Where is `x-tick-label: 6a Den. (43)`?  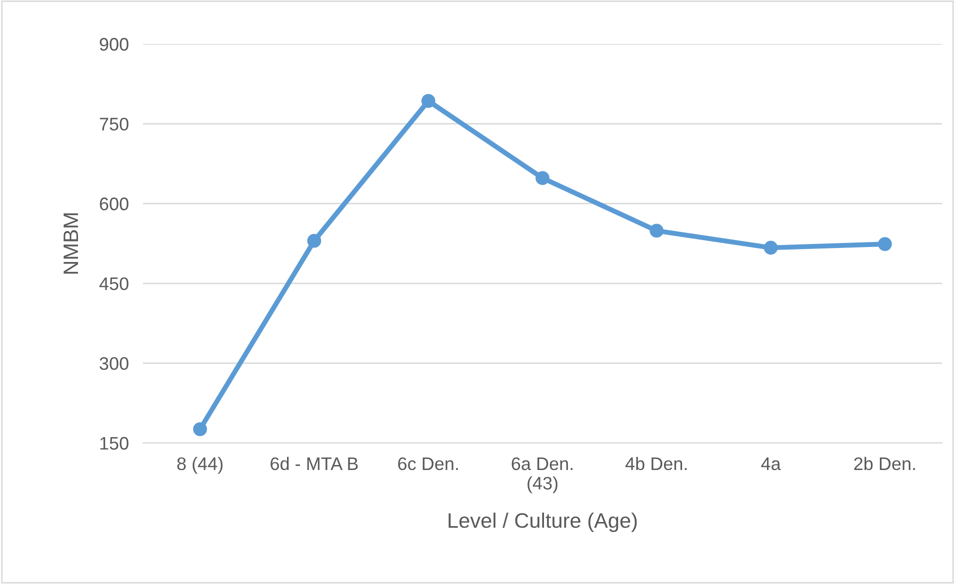 x-tick-label: 6a Den. (43) is located at coordinates (542, 475).